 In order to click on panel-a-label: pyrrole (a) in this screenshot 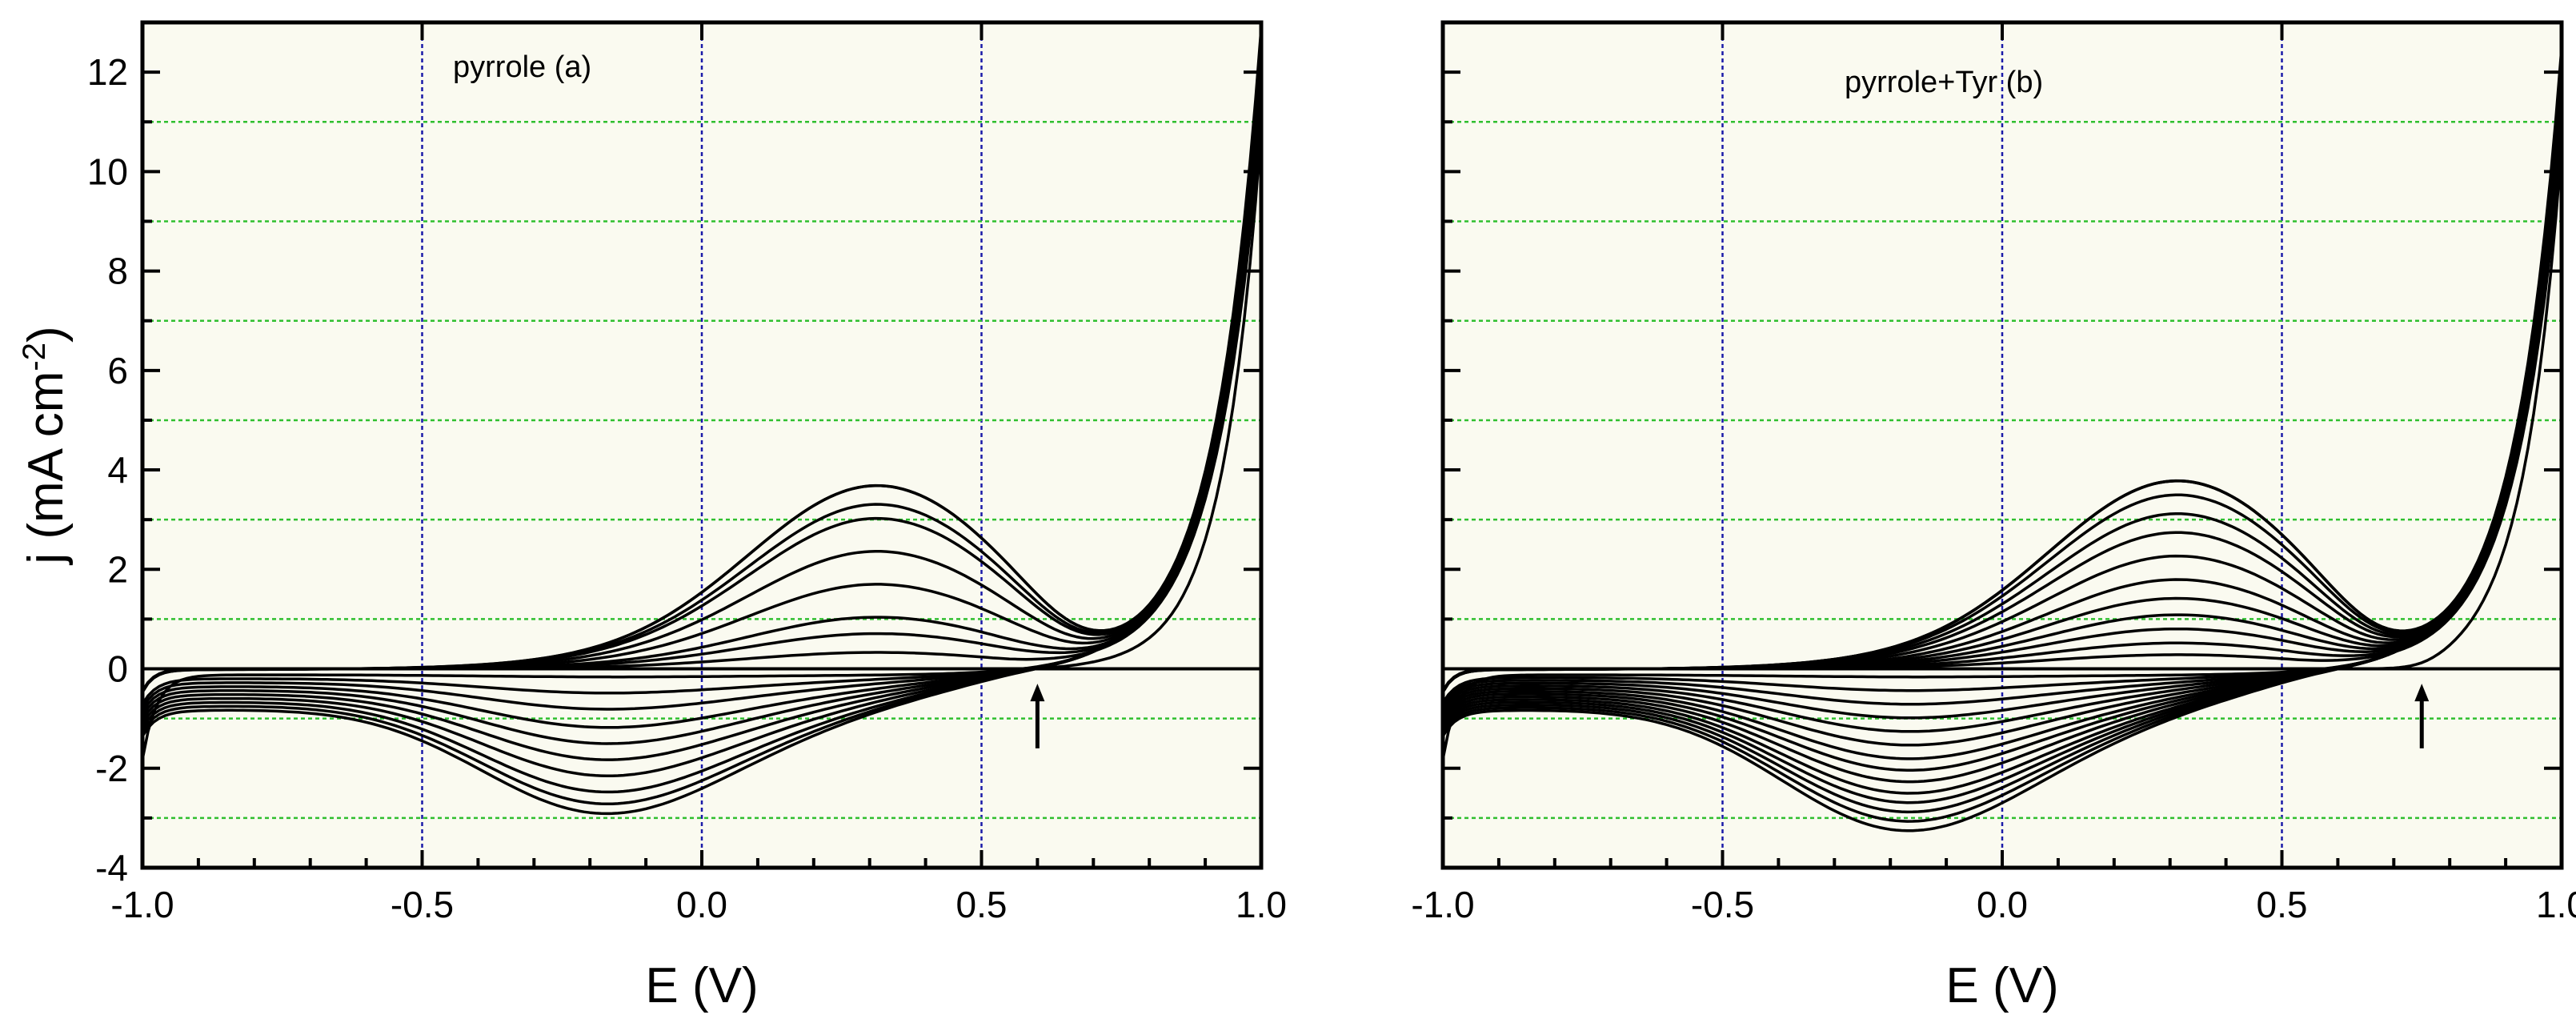, I will do `click(522, 67)`.